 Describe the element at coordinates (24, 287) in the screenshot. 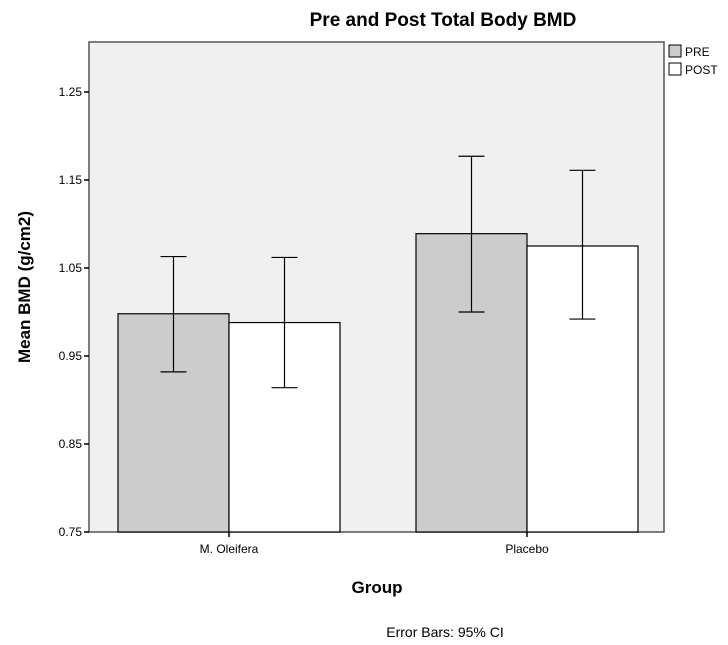

I see `y-axis-title: Mean BMD (g/cm2)` at that location.